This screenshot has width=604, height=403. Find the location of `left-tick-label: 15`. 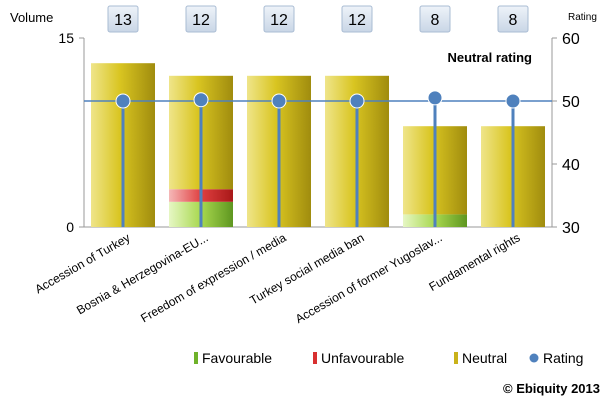

left-tick-label: 15 is located at coordinates (66, 38).